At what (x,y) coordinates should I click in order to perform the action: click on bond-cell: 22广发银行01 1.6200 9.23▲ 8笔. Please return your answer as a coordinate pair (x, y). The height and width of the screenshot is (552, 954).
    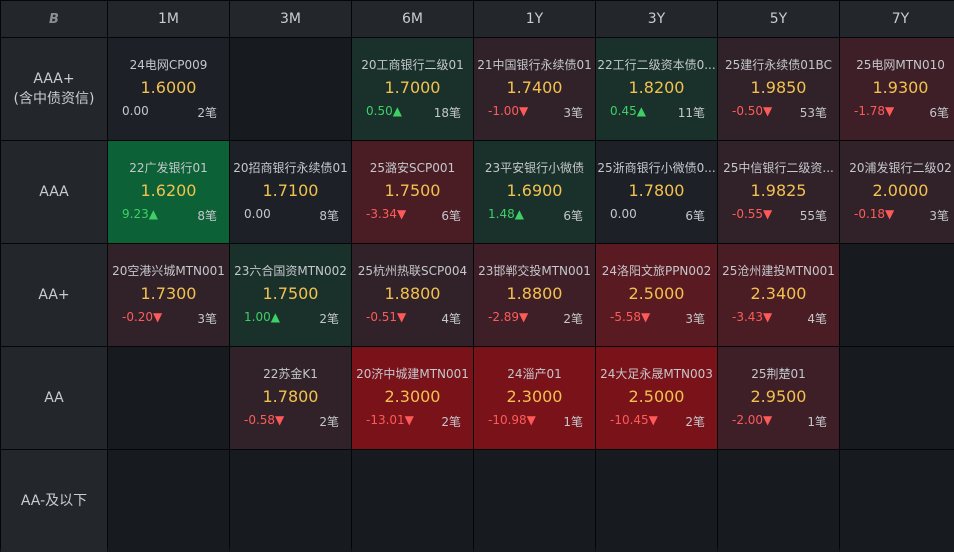
    Looking at the image, I should click on (168, 192).